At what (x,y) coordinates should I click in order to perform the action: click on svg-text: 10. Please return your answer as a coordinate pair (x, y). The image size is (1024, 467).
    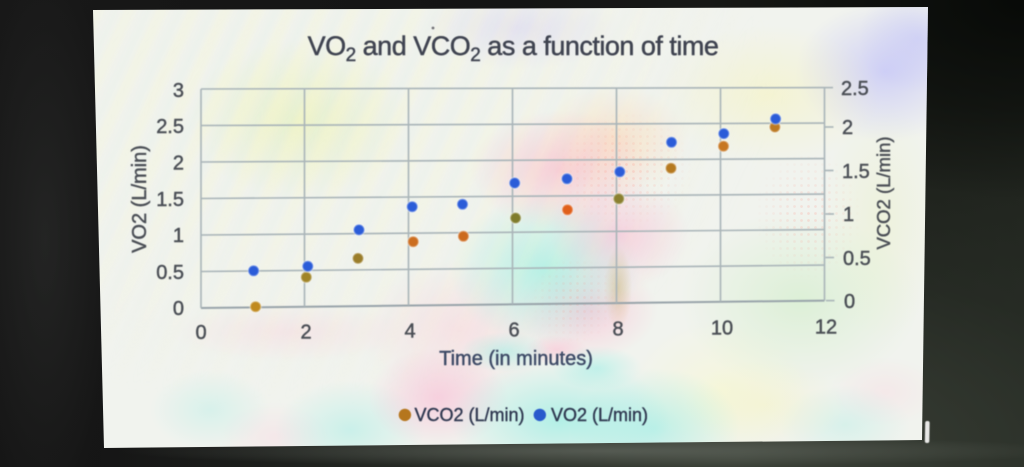
    Looking at the image, I should click on (722, 329).